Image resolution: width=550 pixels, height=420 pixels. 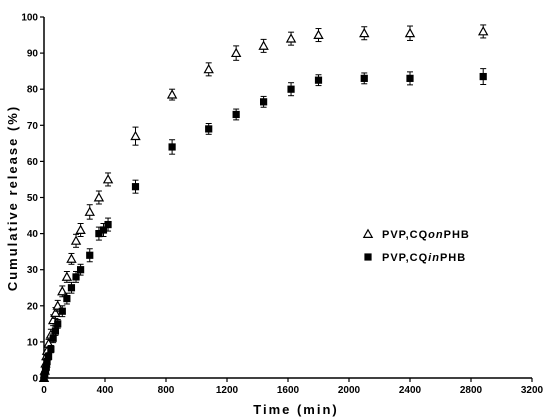 What do you see at coordinates (35, 379) in the screenshot?
I see `y-tick-label: 0` at bounding box center [35, 379].